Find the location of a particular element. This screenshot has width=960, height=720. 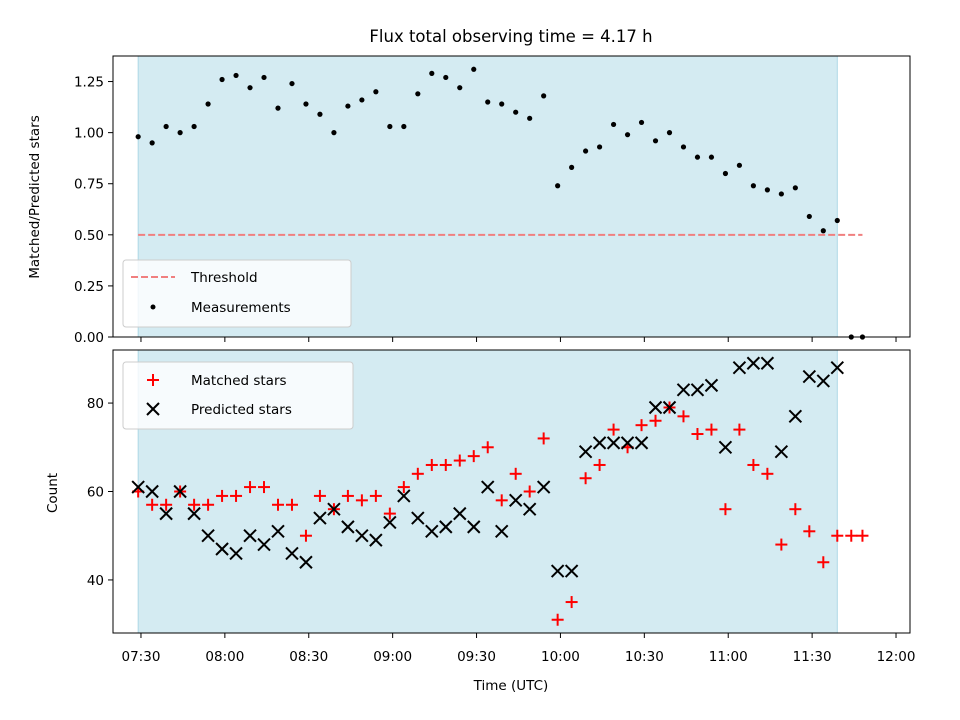

bottom-ylabel: Count is located at coordinates (53, 493).